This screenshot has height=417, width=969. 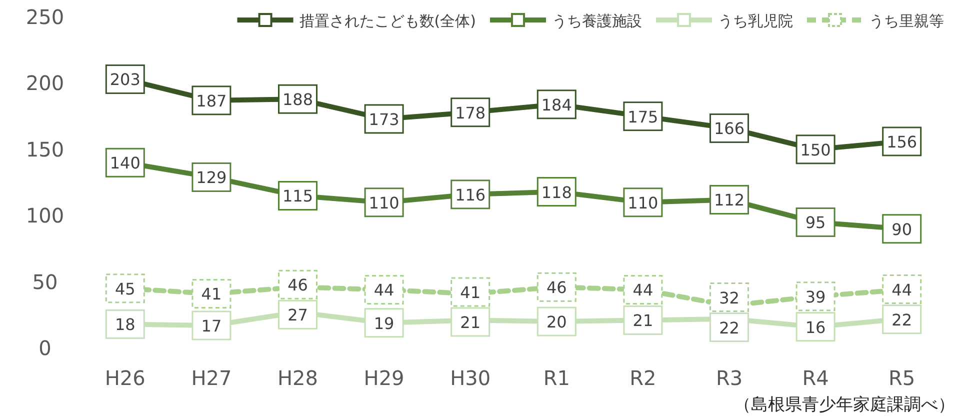 I want to click on data-label: 175, so click(x=643, y=116).